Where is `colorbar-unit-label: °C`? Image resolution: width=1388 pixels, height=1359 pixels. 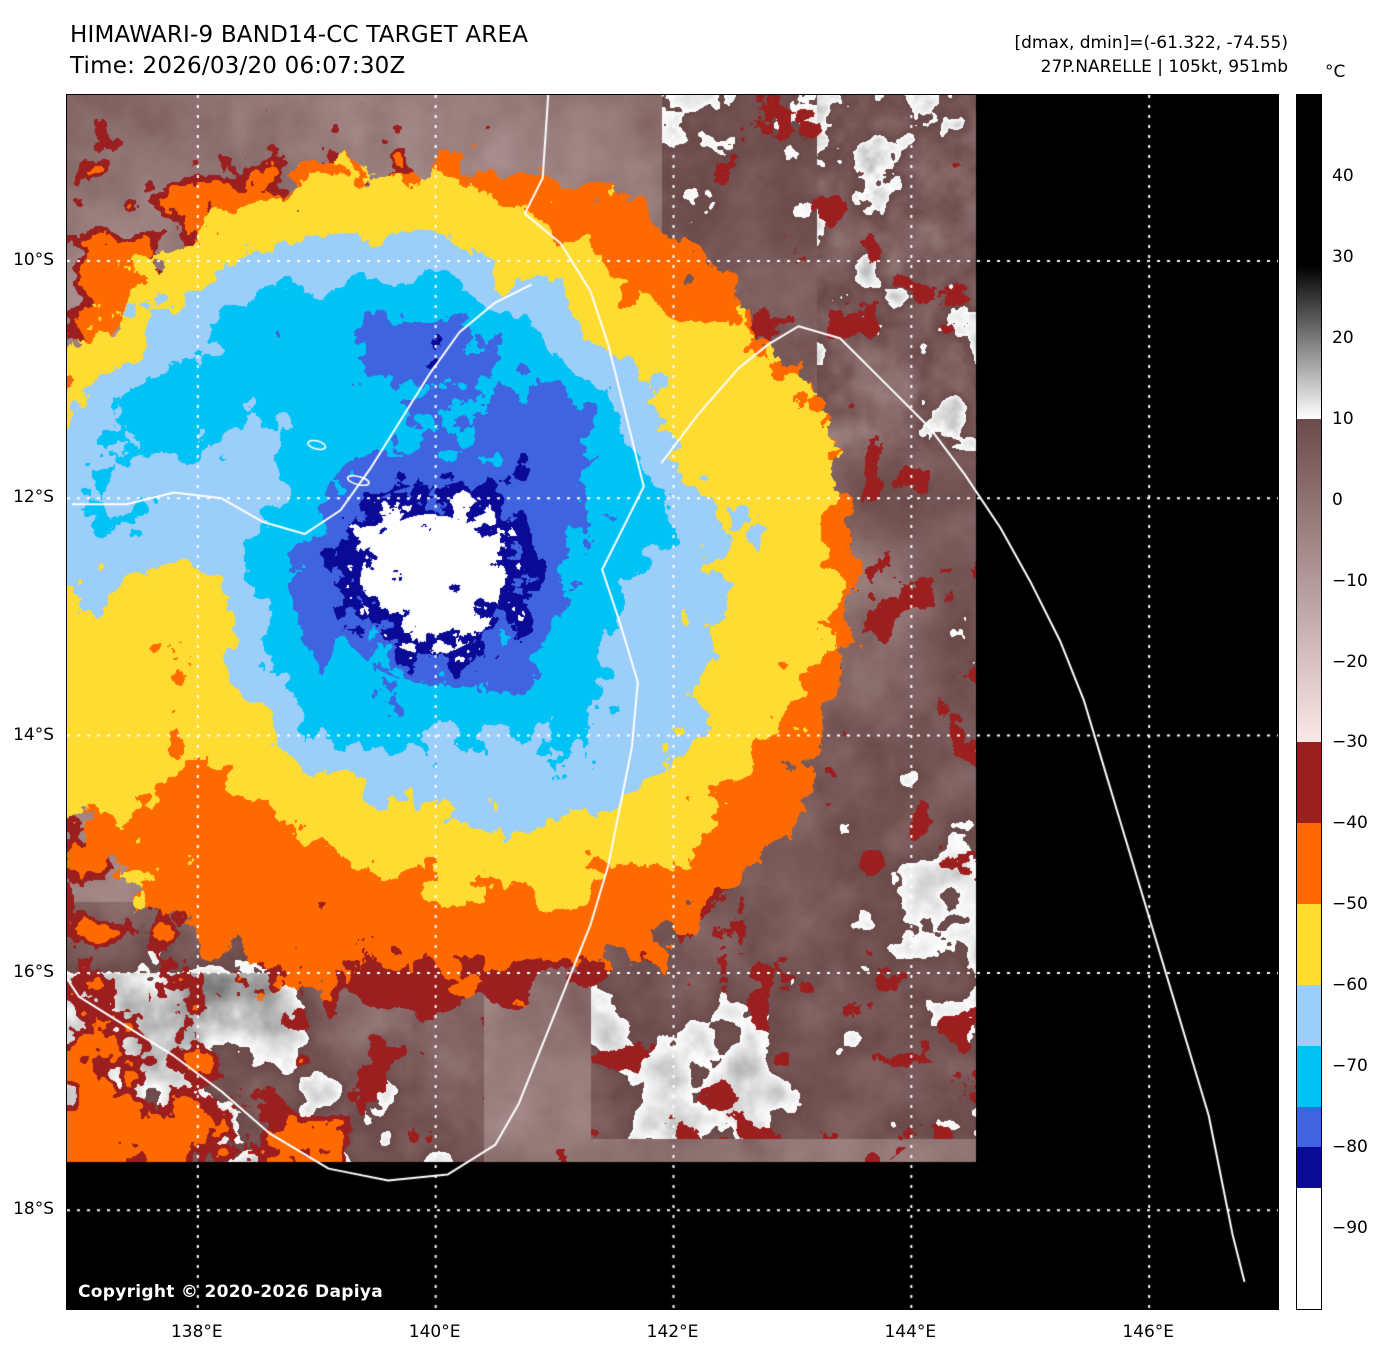 colorbar-unit-label: °C is located at coordinates (1335, 72).